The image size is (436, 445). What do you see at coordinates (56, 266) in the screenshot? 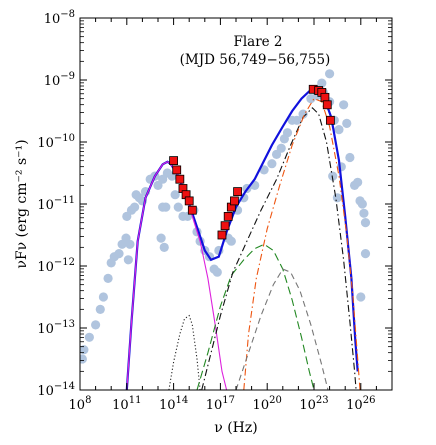
I see `y-tick-label: 10⁻¹²` at bounding box center [56, 266].